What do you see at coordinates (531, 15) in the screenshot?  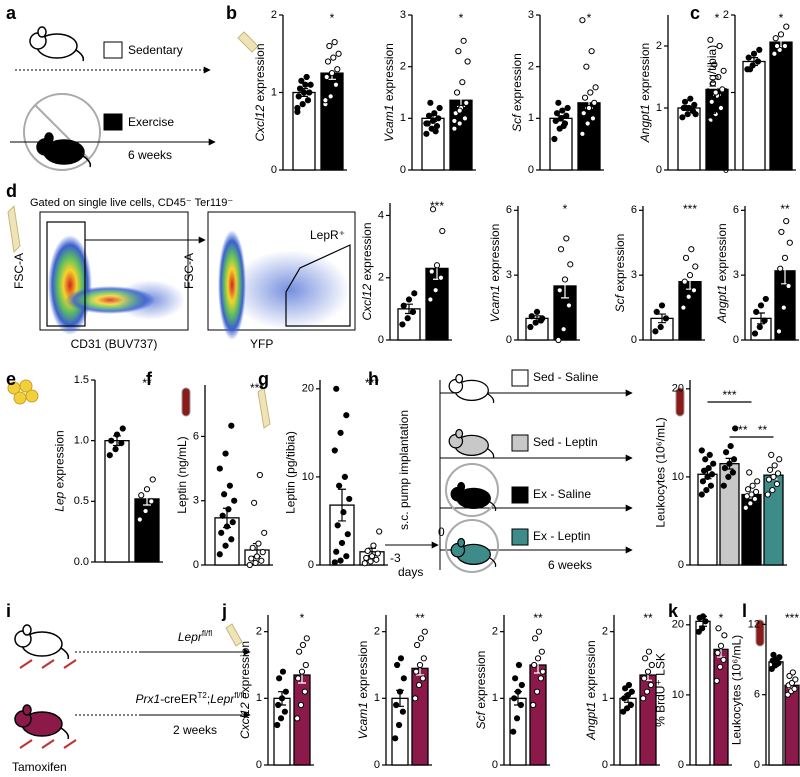 I see `y-tick-label: 3` at bounding box center [531, 15].